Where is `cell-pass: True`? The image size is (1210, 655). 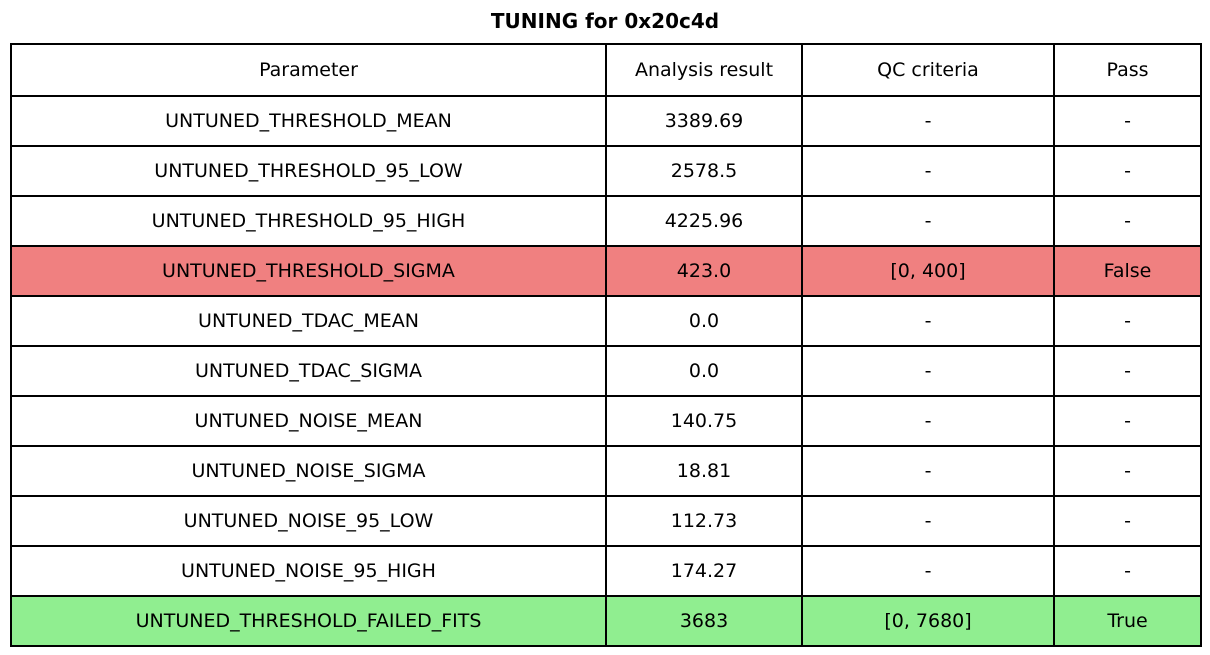 cell-pass: True is located at coordinates (1127, 621).